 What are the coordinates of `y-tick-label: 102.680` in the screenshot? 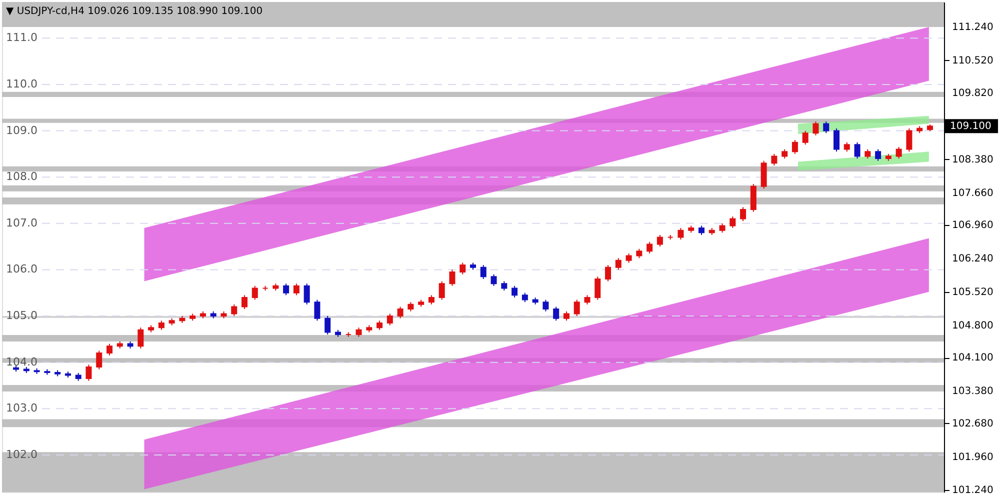 It's located at (973, 424).